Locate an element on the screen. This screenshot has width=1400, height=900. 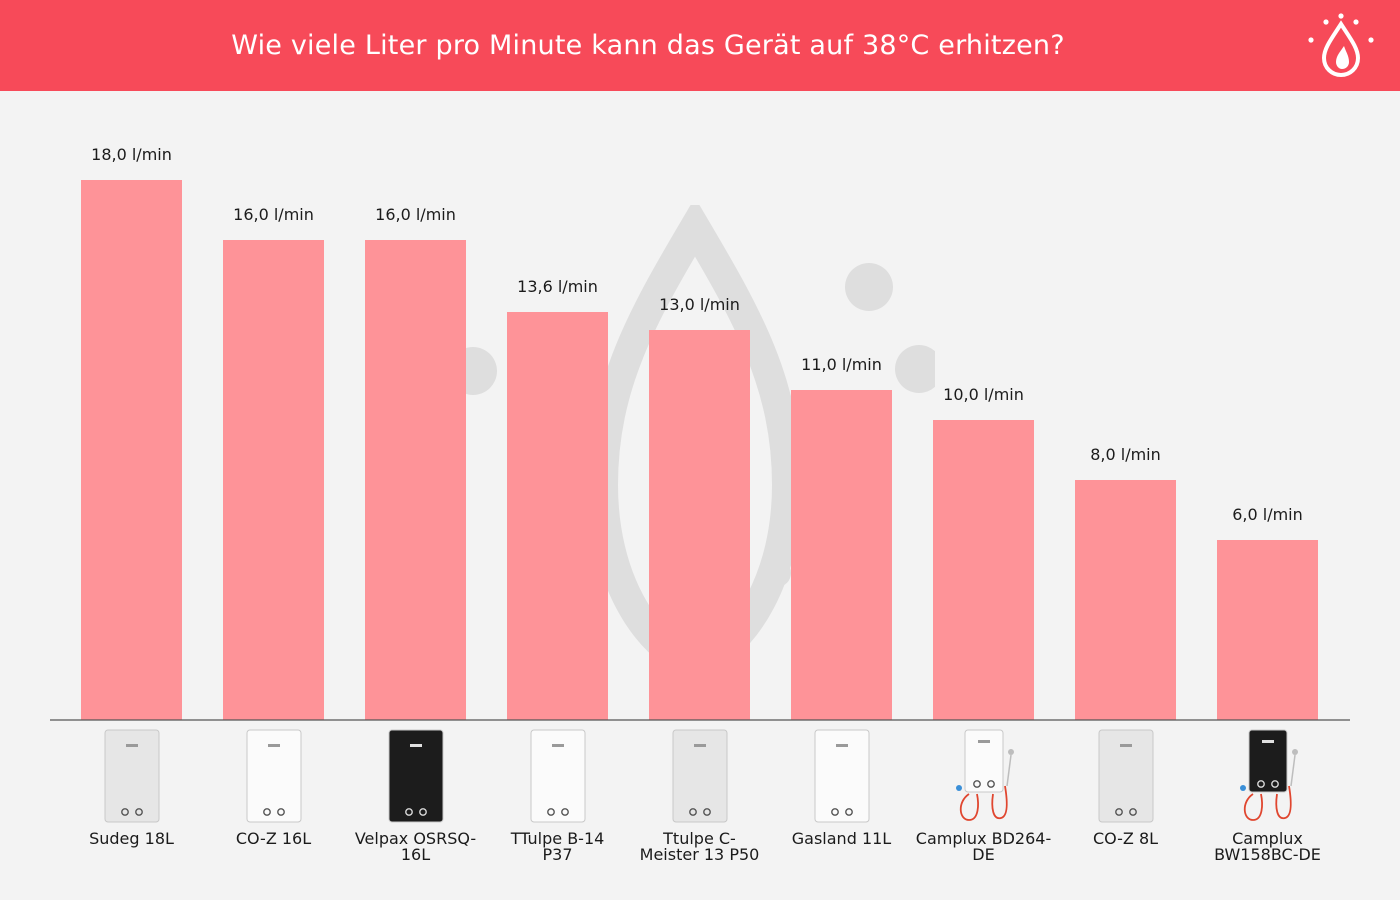
bar-value-label: 13,6 l/min is located at coordinates (557, 286).